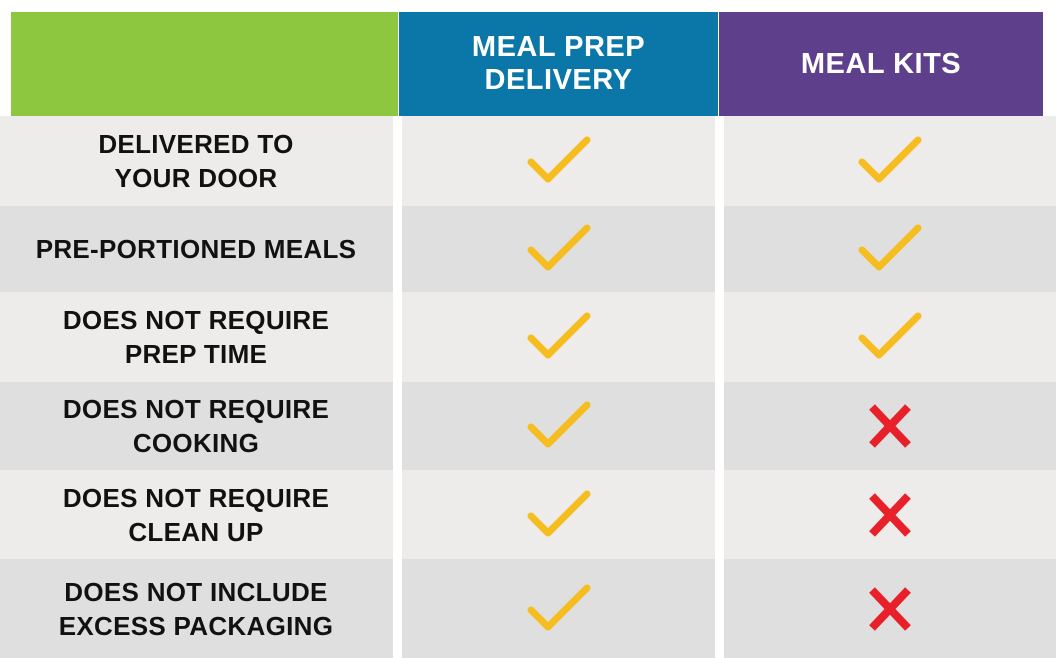  What do you see at coordinates (204, 64) in the screenshot?
I see `header-blank-cell` at bounding box center [204, 64].